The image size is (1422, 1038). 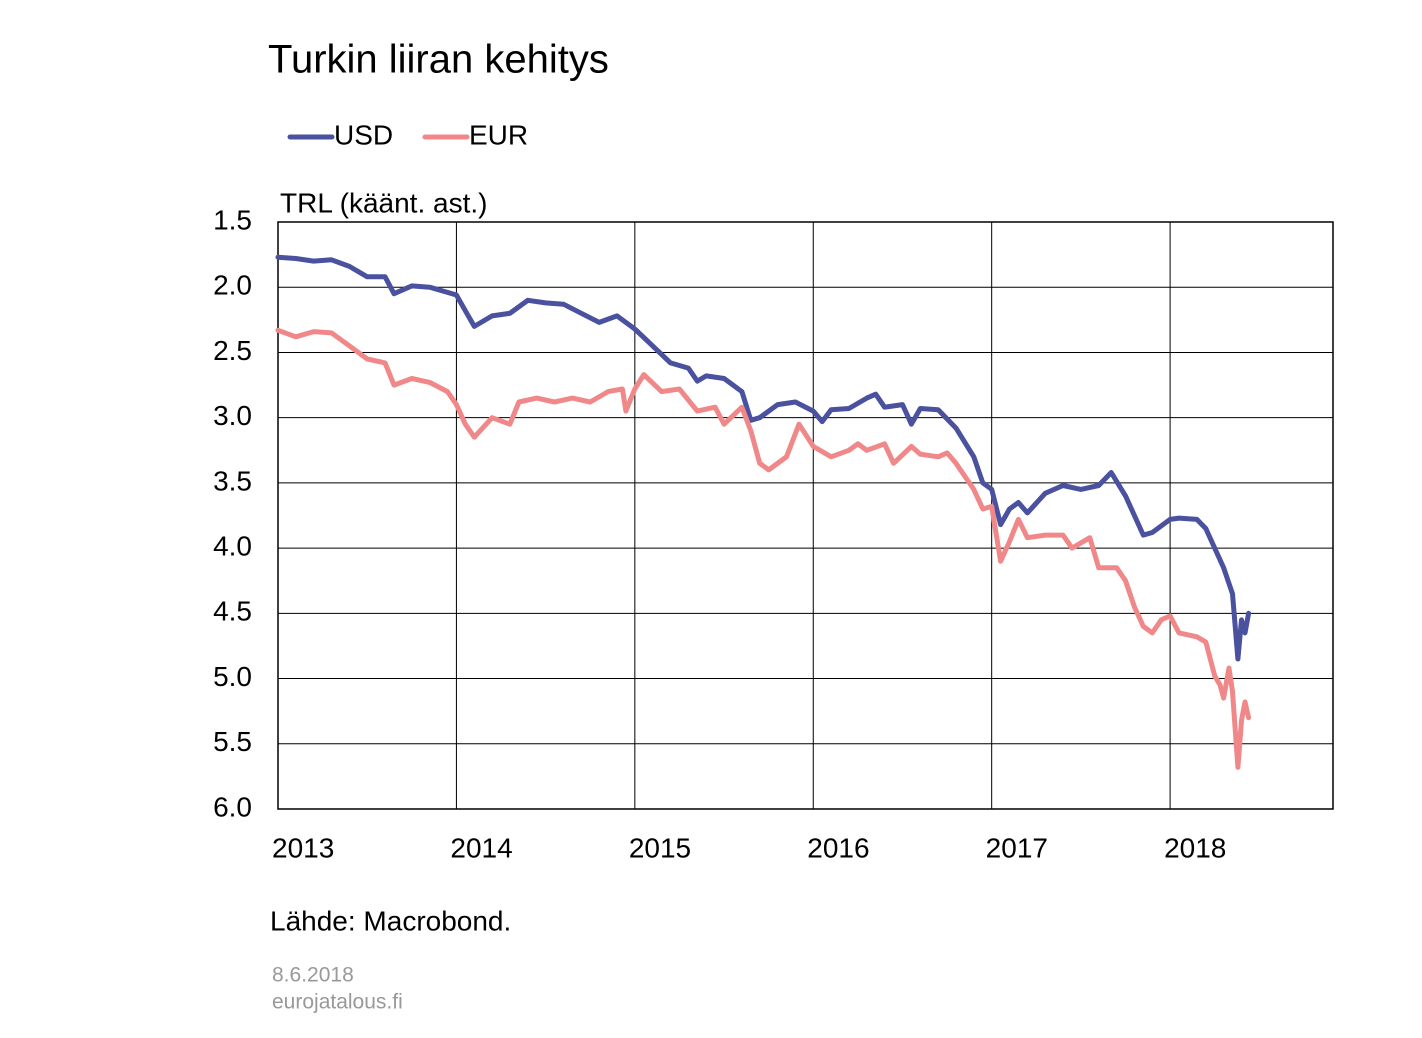 What do you see at coordinates (232, 676) in the screenshot?
I see `y-tick-label: 5.0` at bounding box center [232, 676].